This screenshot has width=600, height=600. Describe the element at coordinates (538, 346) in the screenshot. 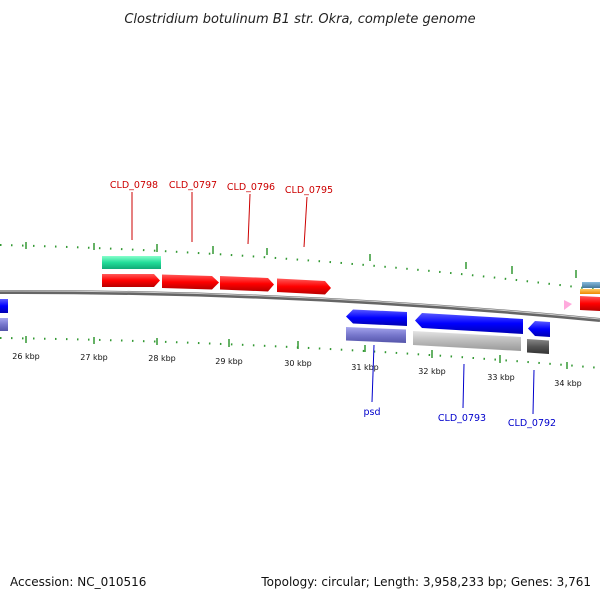

I see `gene-cld0792-feature` at that location.